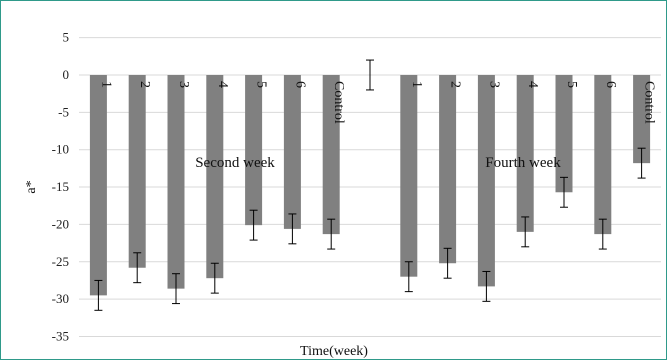  I want to click on y-tick-label: -10, so click(60, 149).